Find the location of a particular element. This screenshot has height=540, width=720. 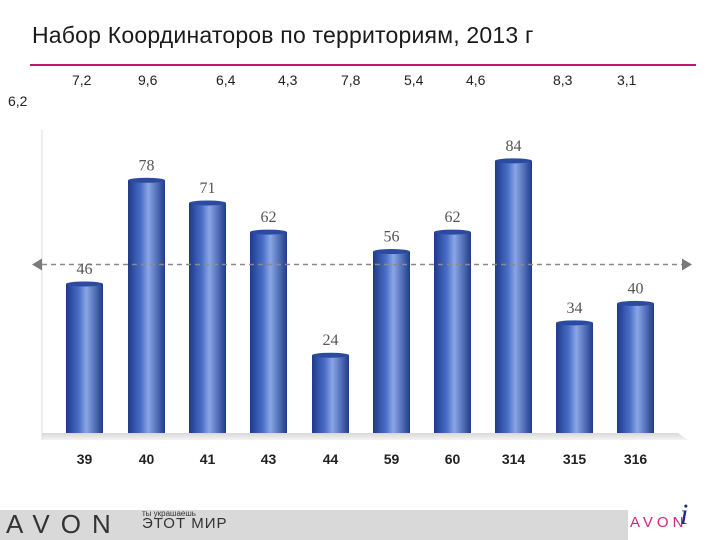

data-label-316: 40 is located at coordinates (636, 288).